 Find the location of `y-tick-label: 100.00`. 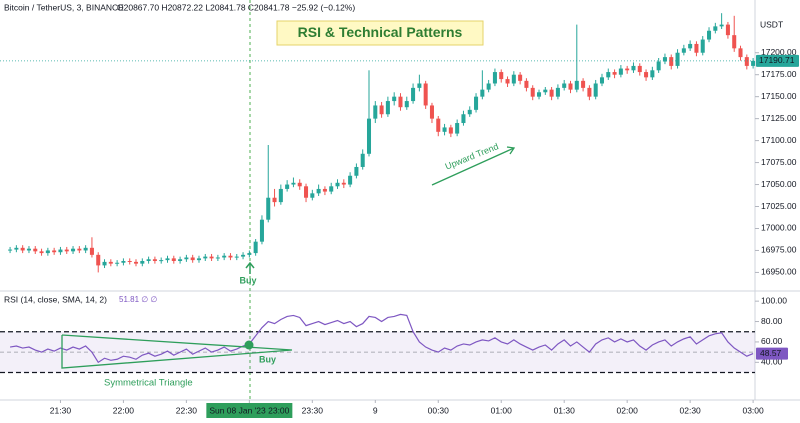

y-tick-label: 100.00 is located at coordinates (774, 300).